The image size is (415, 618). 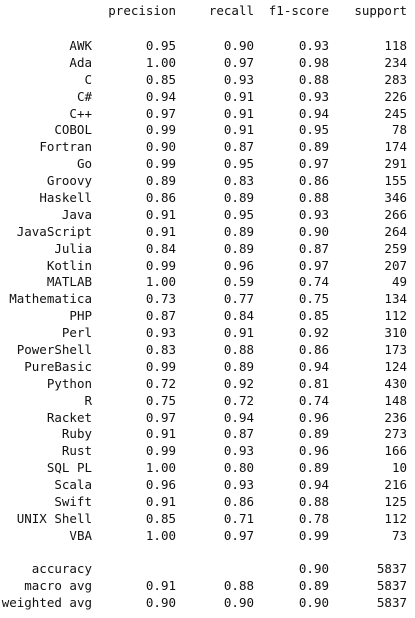 I want to click on precision-value: 0.75, so click(x=160, y=400).